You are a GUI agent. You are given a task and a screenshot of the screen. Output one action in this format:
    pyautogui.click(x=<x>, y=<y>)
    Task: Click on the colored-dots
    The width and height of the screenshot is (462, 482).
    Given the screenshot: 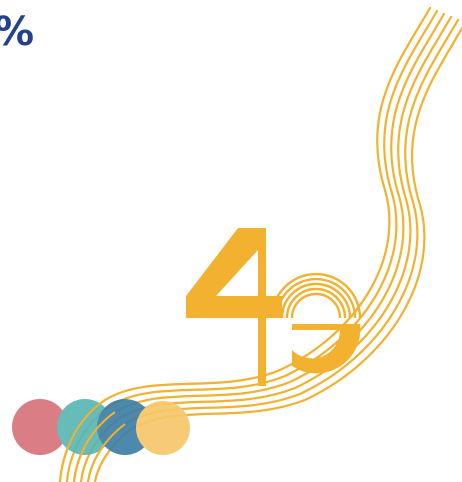 What is the action you would take?
    pyautogui.click(x=101, y=427)
    